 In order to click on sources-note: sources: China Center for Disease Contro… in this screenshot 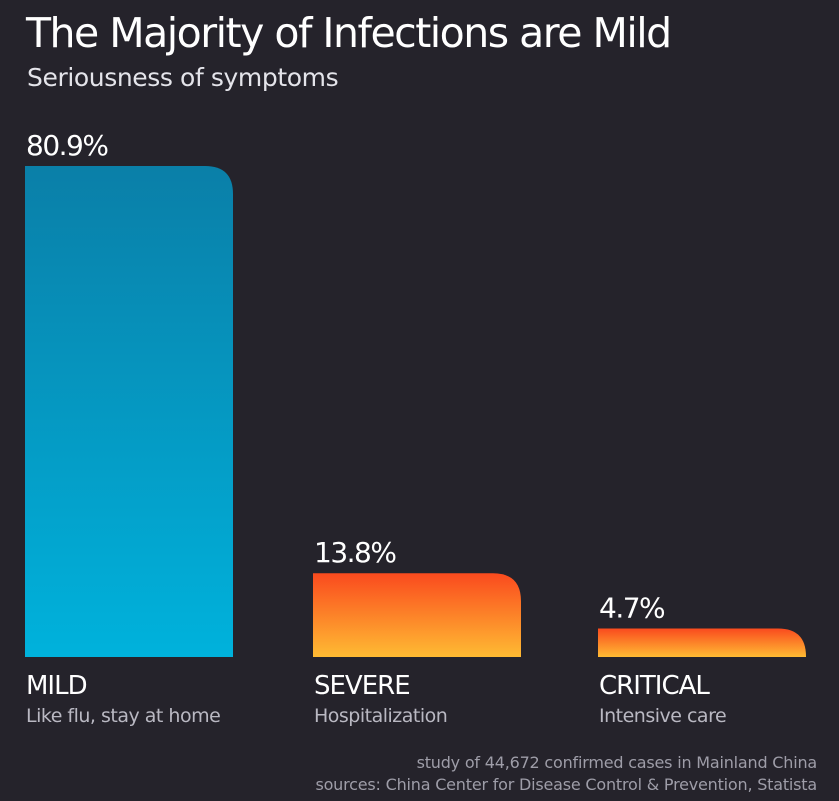, I will do `click(566, 784)`.